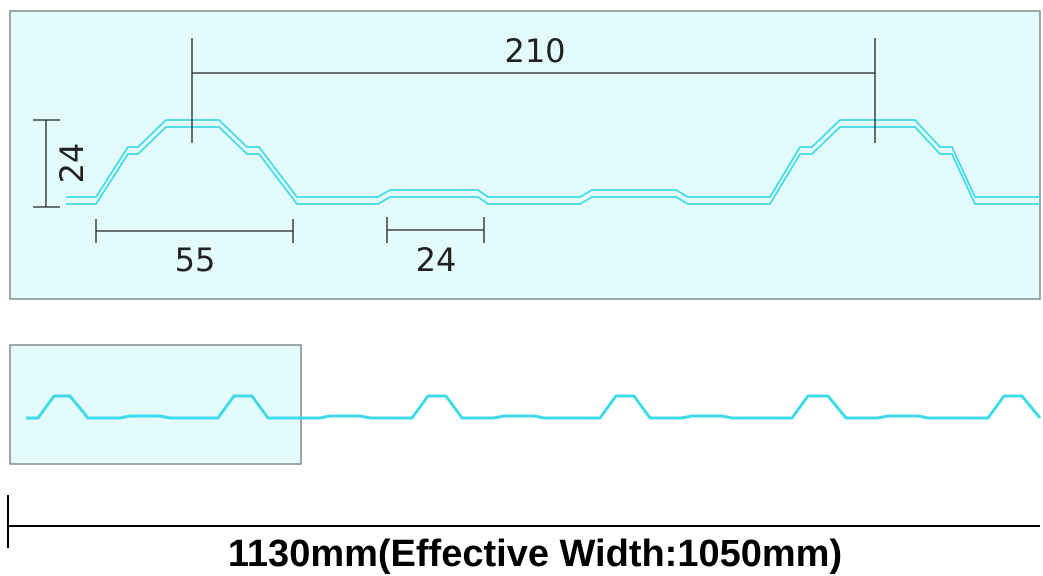  Describe the element at coordinates (72, 163) in the screenshot. I see `dimension-height-label: 24` at that location.